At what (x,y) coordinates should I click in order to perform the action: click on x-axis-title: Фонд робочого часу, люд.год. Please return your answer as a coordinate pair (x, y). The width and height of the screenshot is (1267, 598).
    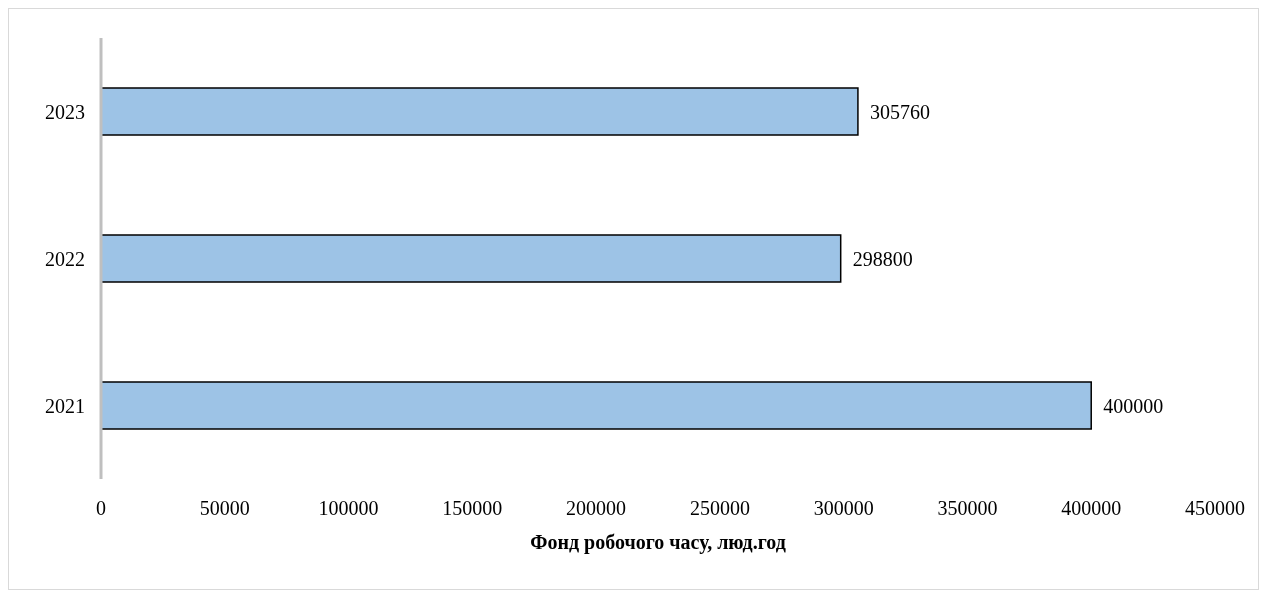
    Looking at the image, I should click on (658, 542).